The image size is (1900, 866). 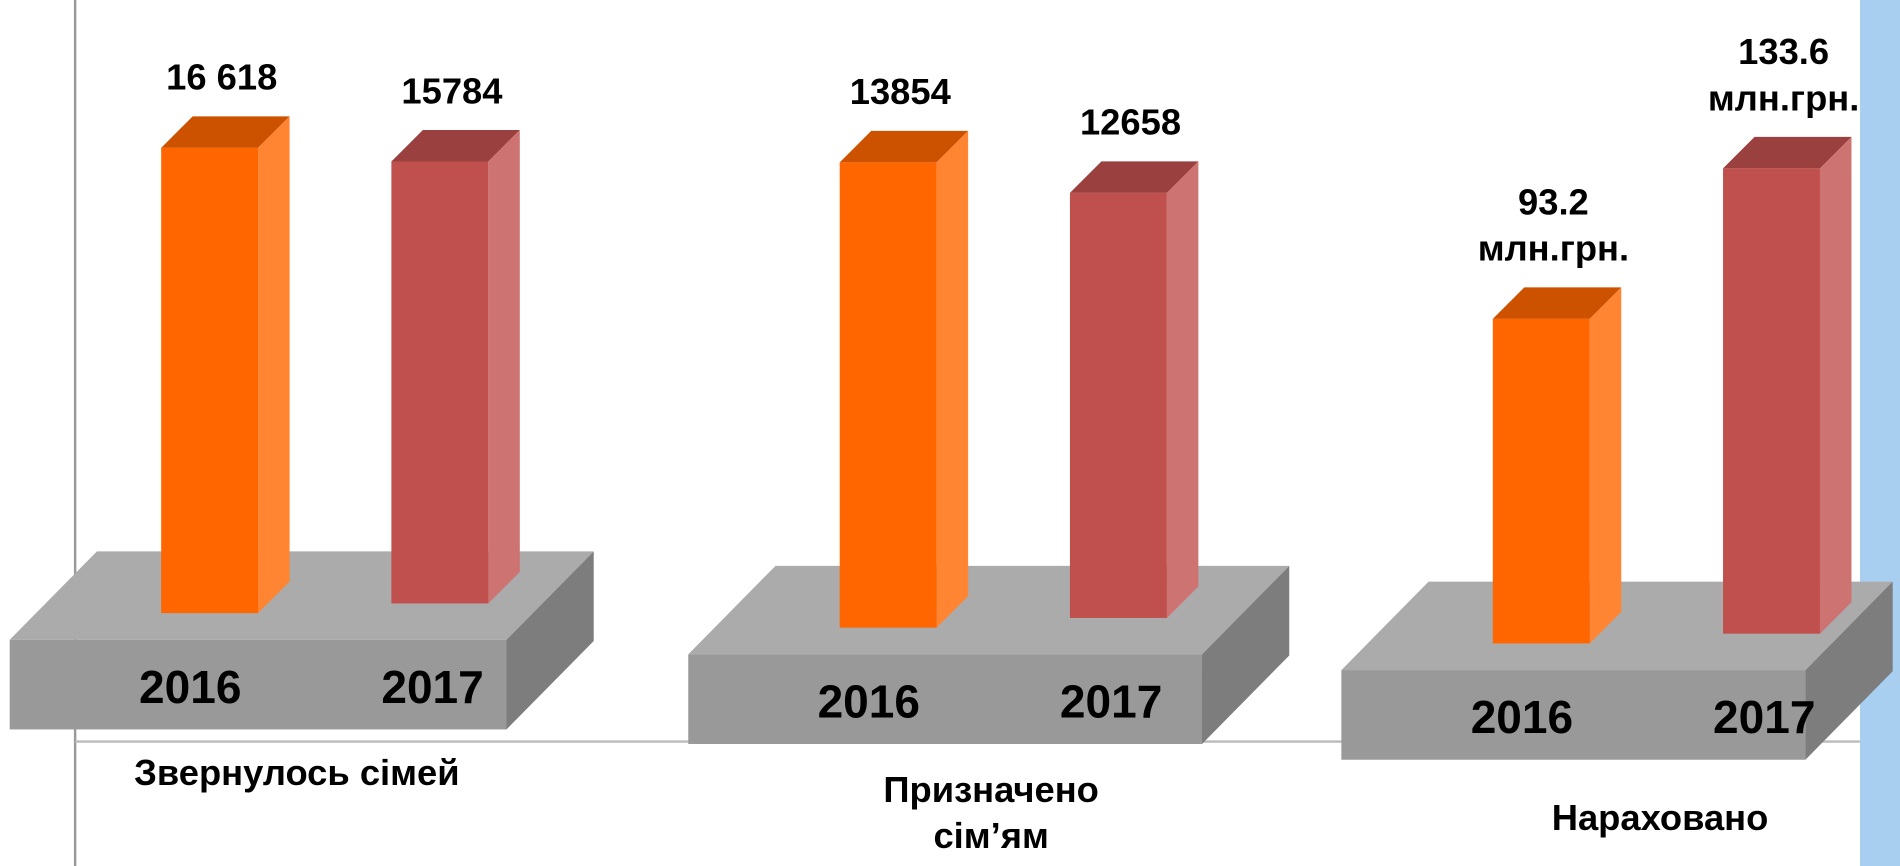 What do you see at coordinates (296, 772) in the screenshot?
I see `chart-title: Звернулось сімей` at bounding box center [296, 772].